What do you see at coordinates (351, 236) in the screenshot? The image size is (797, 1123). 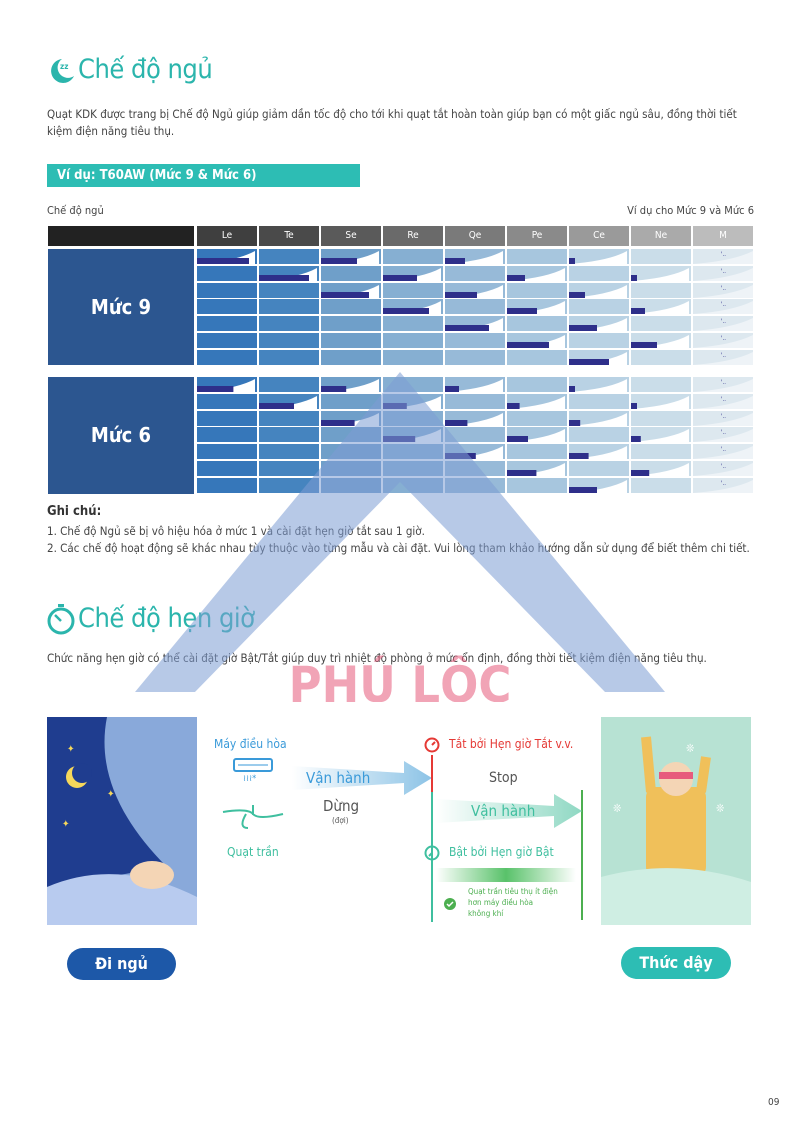 I see `column-header: Se` at bounding box center [351, 236].